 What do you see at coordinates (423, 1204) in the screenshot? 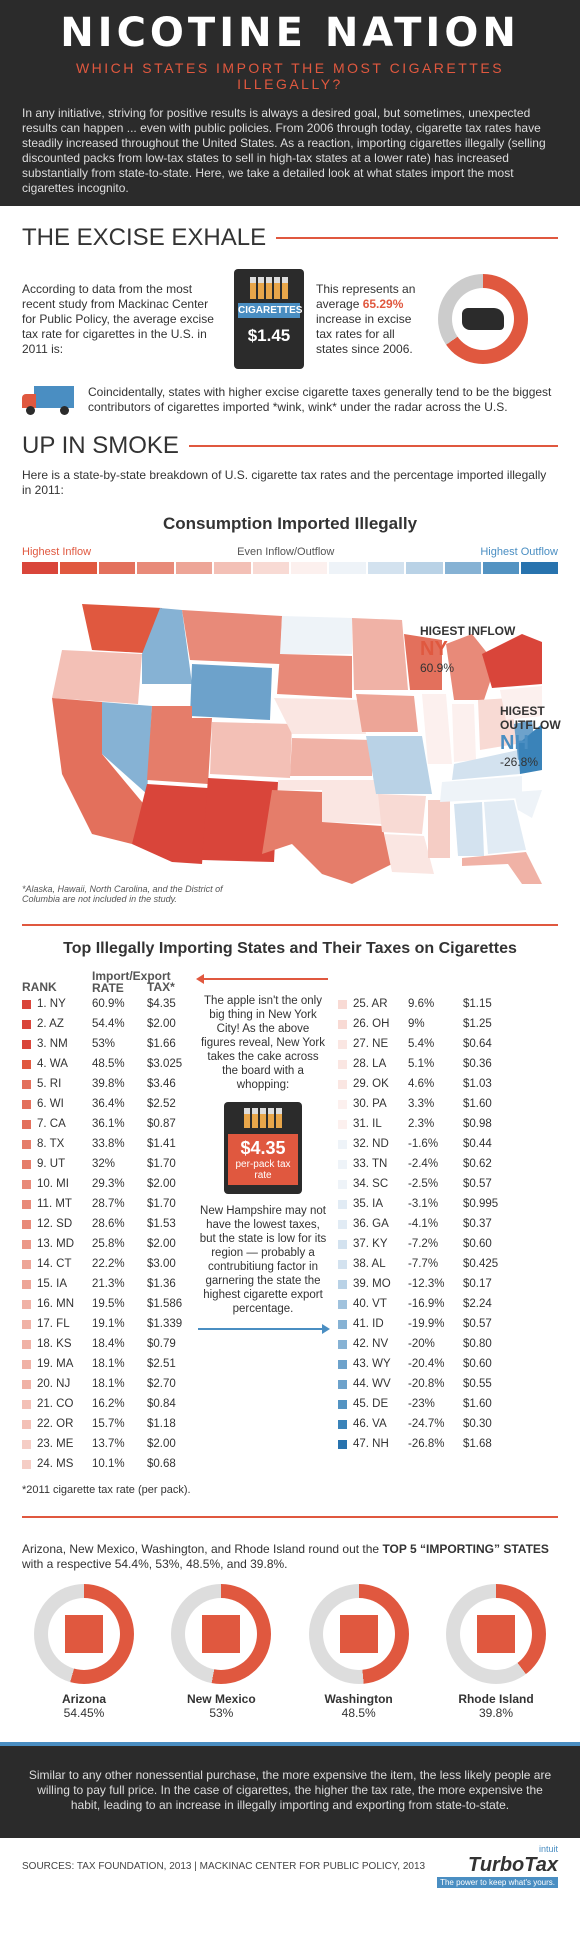
I see `table-row: 35. IA -3.1% $0.995` at bounding box center [423, 1204].